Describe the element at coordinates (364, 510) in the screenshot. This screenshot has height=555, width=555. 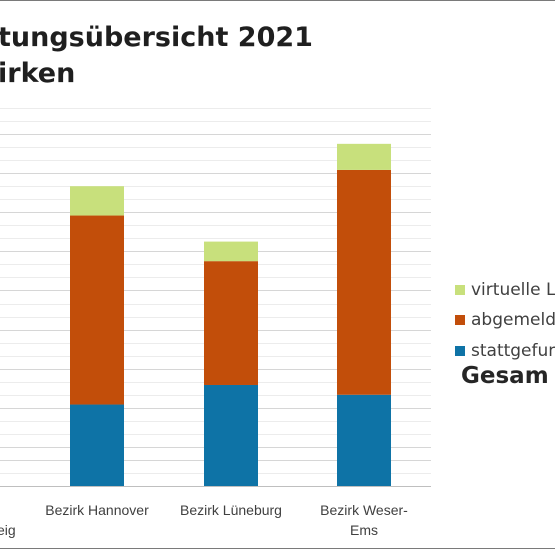
I see `x-tick-label: Bezirk Weser-` at that location.